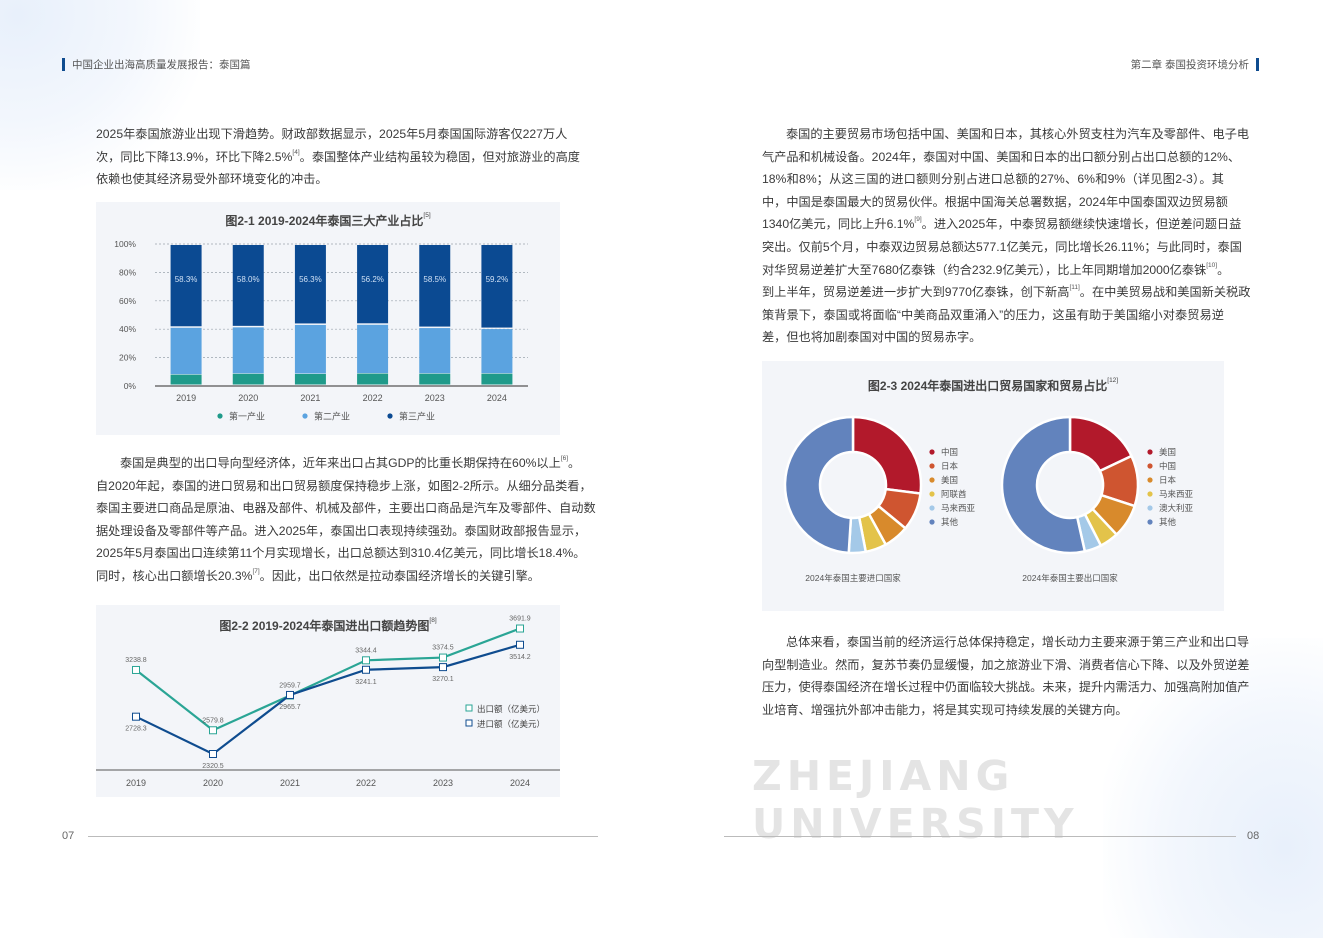 This screenshot has width=1323, height=938. I want to click on data-label: 3241.1, so click(366, 682).